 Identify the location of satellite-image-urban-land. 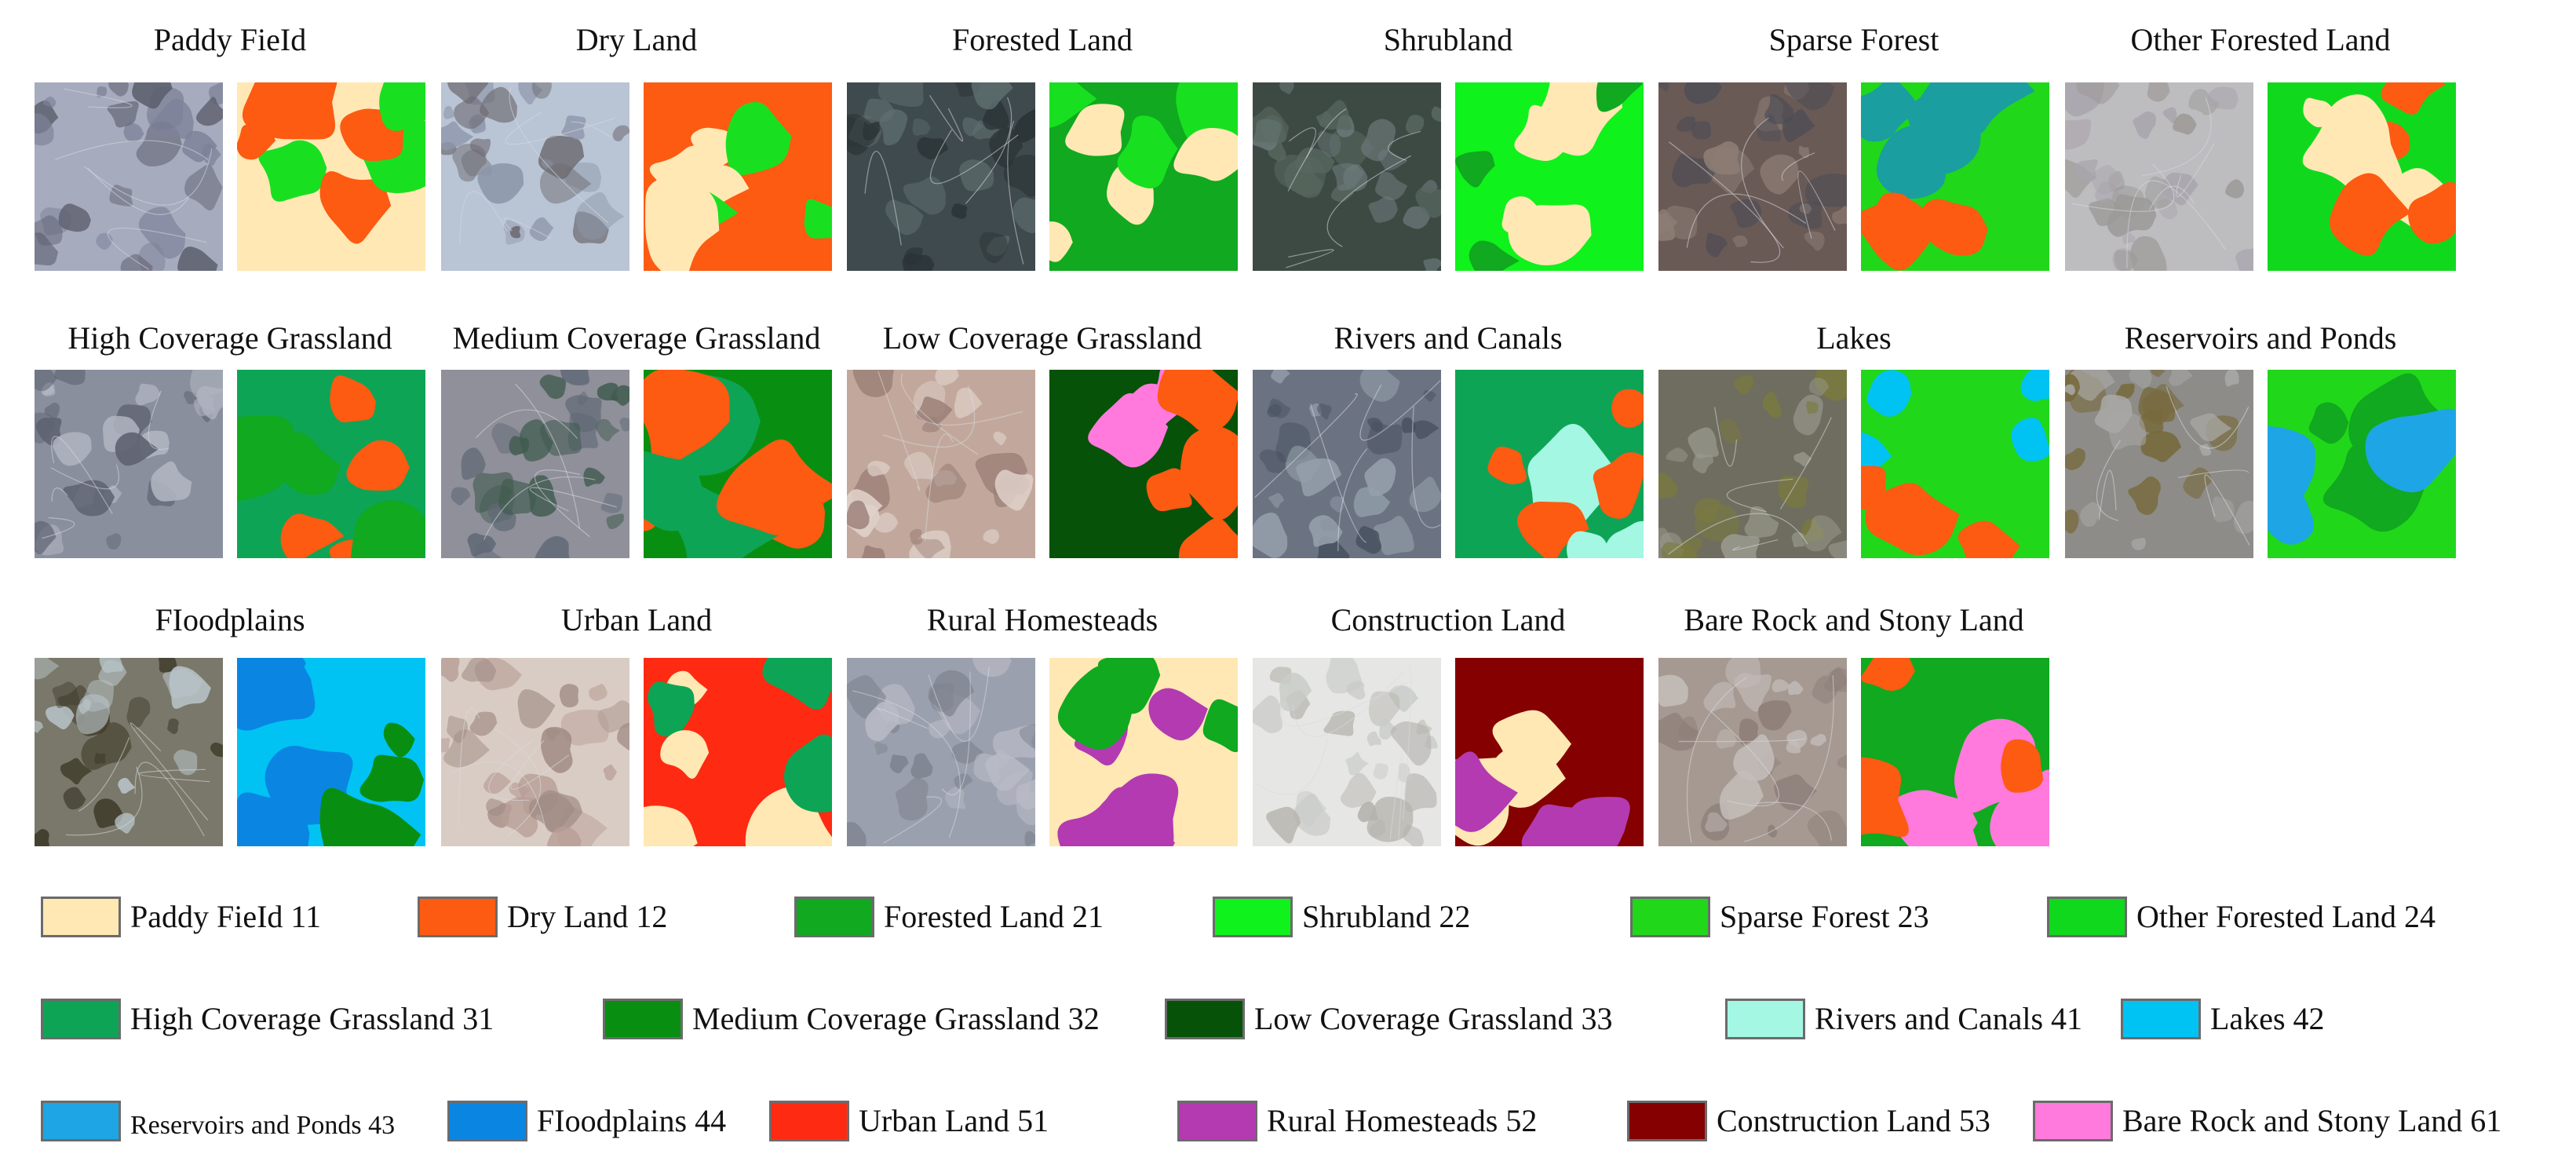
(535, 752).